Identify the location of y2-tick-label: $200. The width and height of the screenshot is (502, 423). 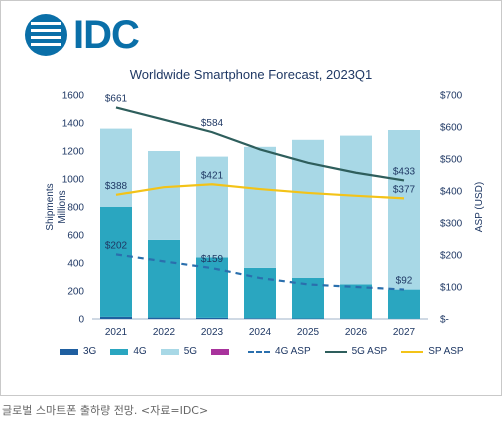
(451, 256).